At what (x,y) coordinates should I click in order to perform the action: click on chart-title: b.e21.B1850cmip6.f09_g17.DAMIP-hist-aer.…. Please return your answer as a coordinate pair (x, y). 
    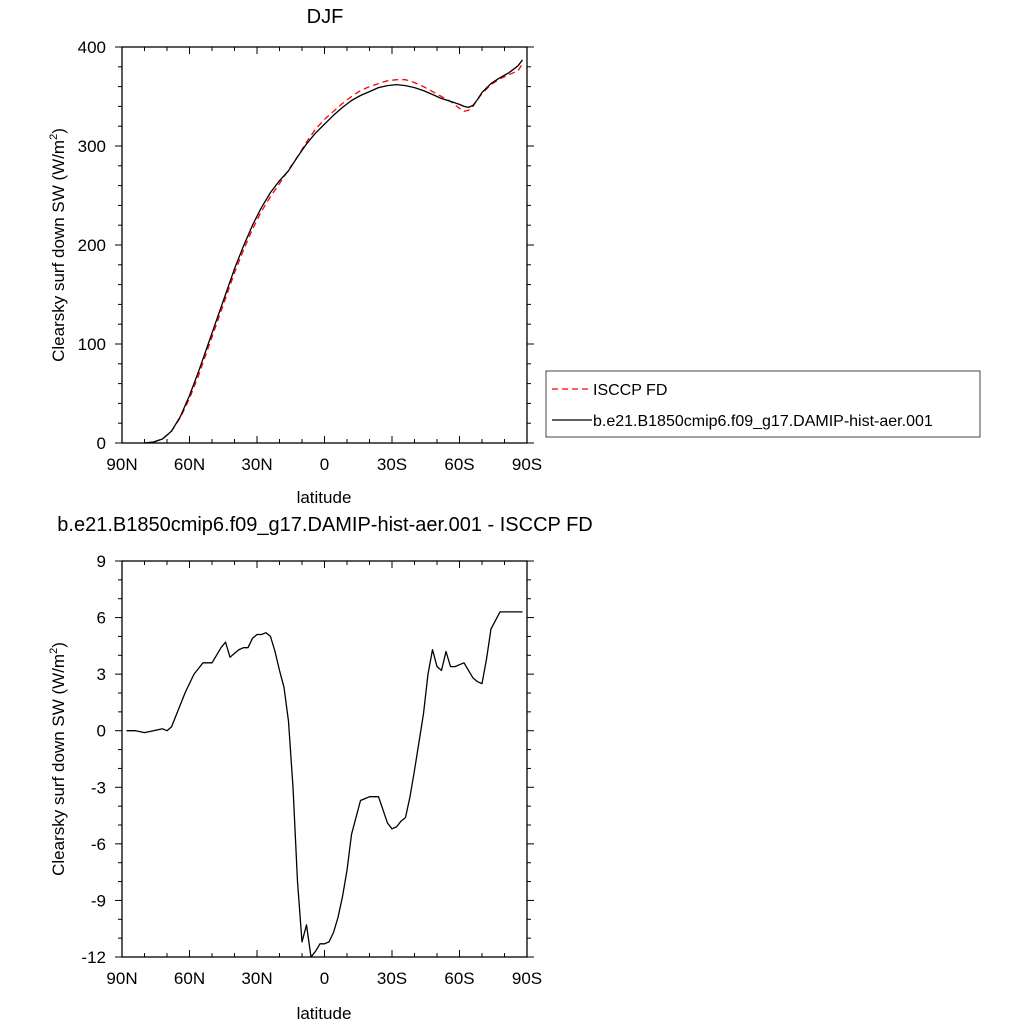
    Looking at the image, I should click on (324, 525).